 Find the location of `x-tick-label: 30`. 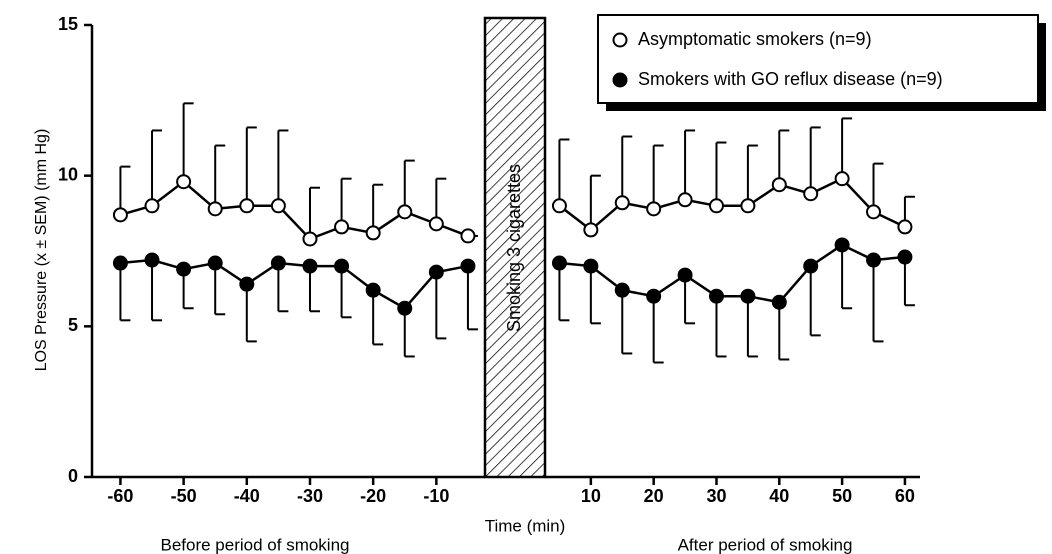

x-tick-label: 30 is located at coordinates (716, 496).